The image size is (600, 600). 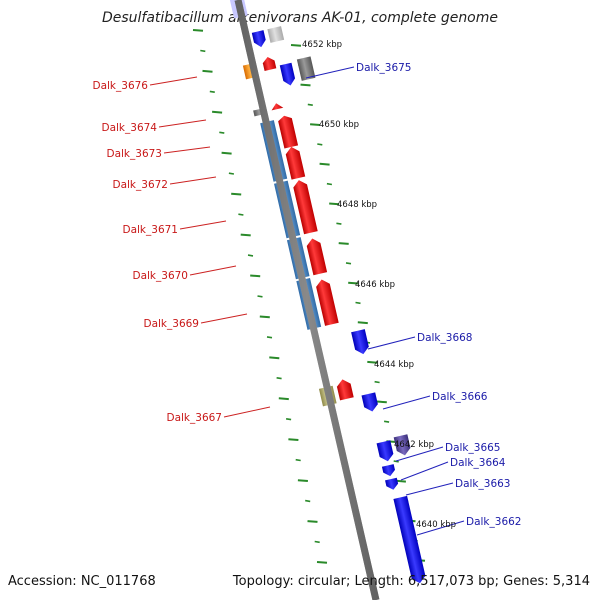 I want to click on gene-label-dalk-3662: Dalk_3662, so click(x=494, y=522).